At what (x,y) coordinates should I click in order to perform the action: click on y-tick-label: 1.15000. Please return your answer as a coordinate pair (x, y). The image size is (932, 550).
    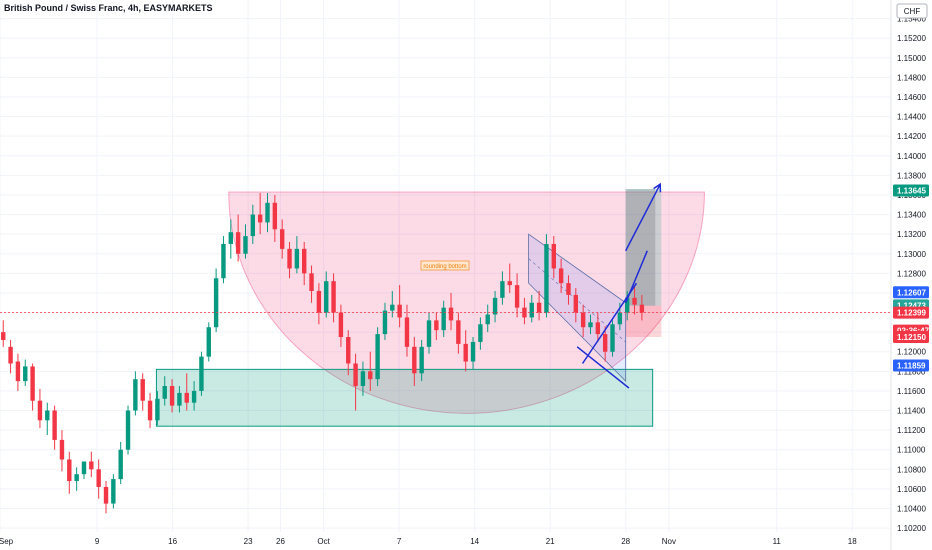
    Looking at the image, I should click on (911, 58).